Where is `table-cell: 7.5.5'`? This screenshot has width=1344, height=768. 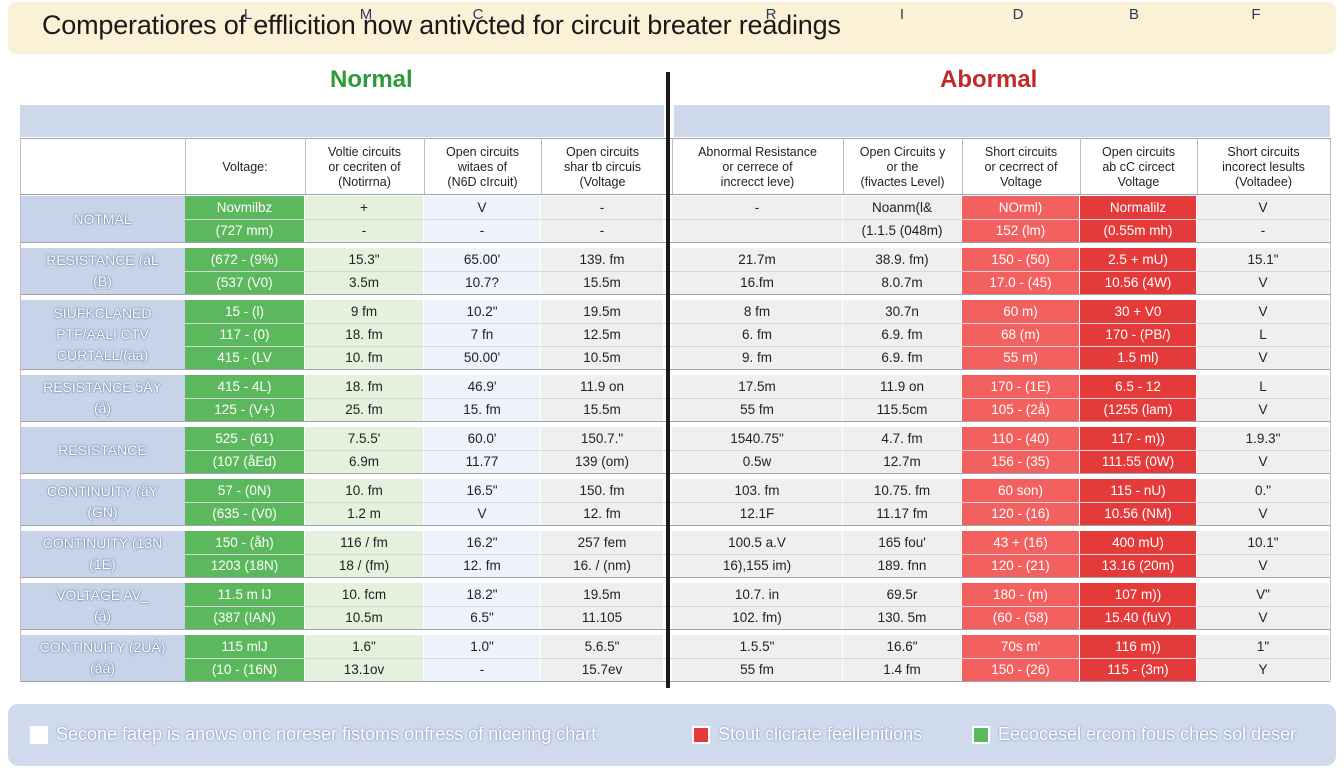 table-cell: 7.5.5' is located at coordinates (364, 438).